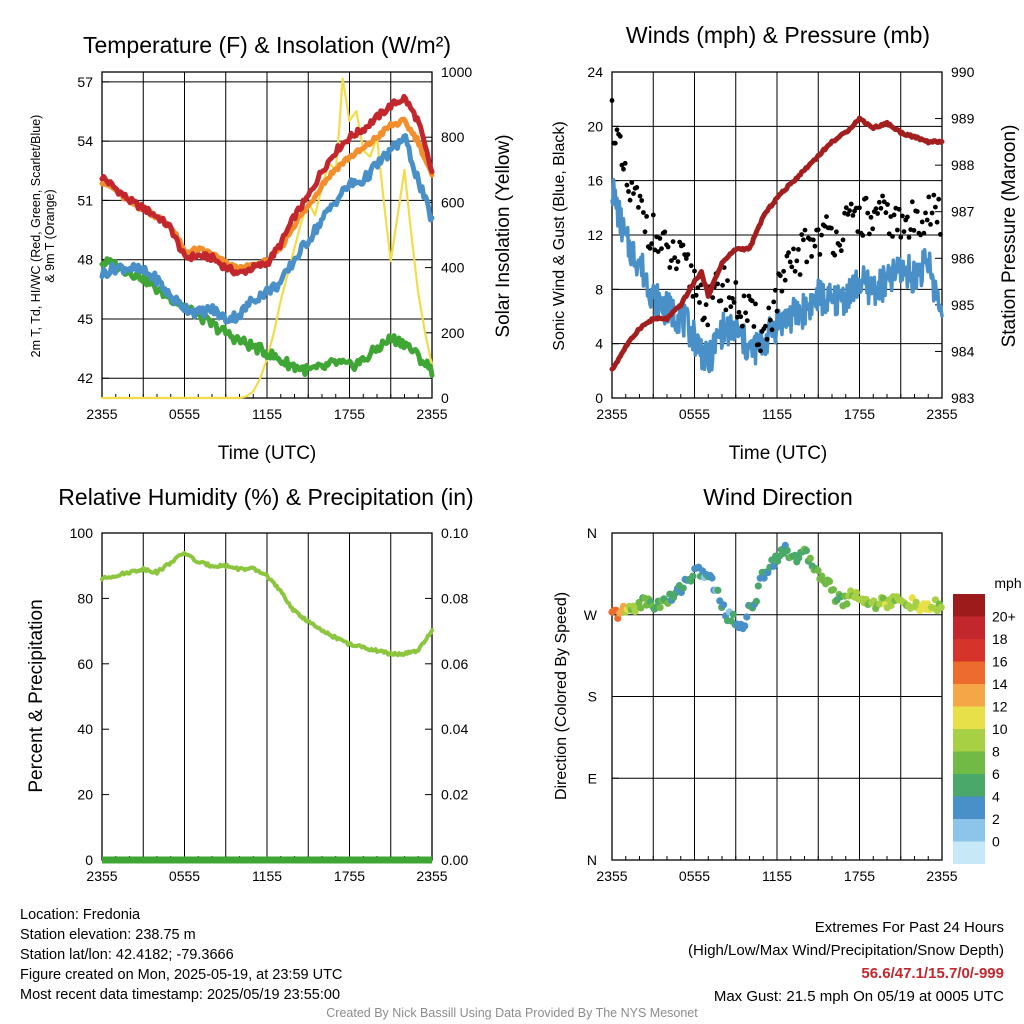 Image resolution: width=1024 pixels, height=1024 pixels. I want to click on dir-xtick-label: 2355, so click(941, 876).